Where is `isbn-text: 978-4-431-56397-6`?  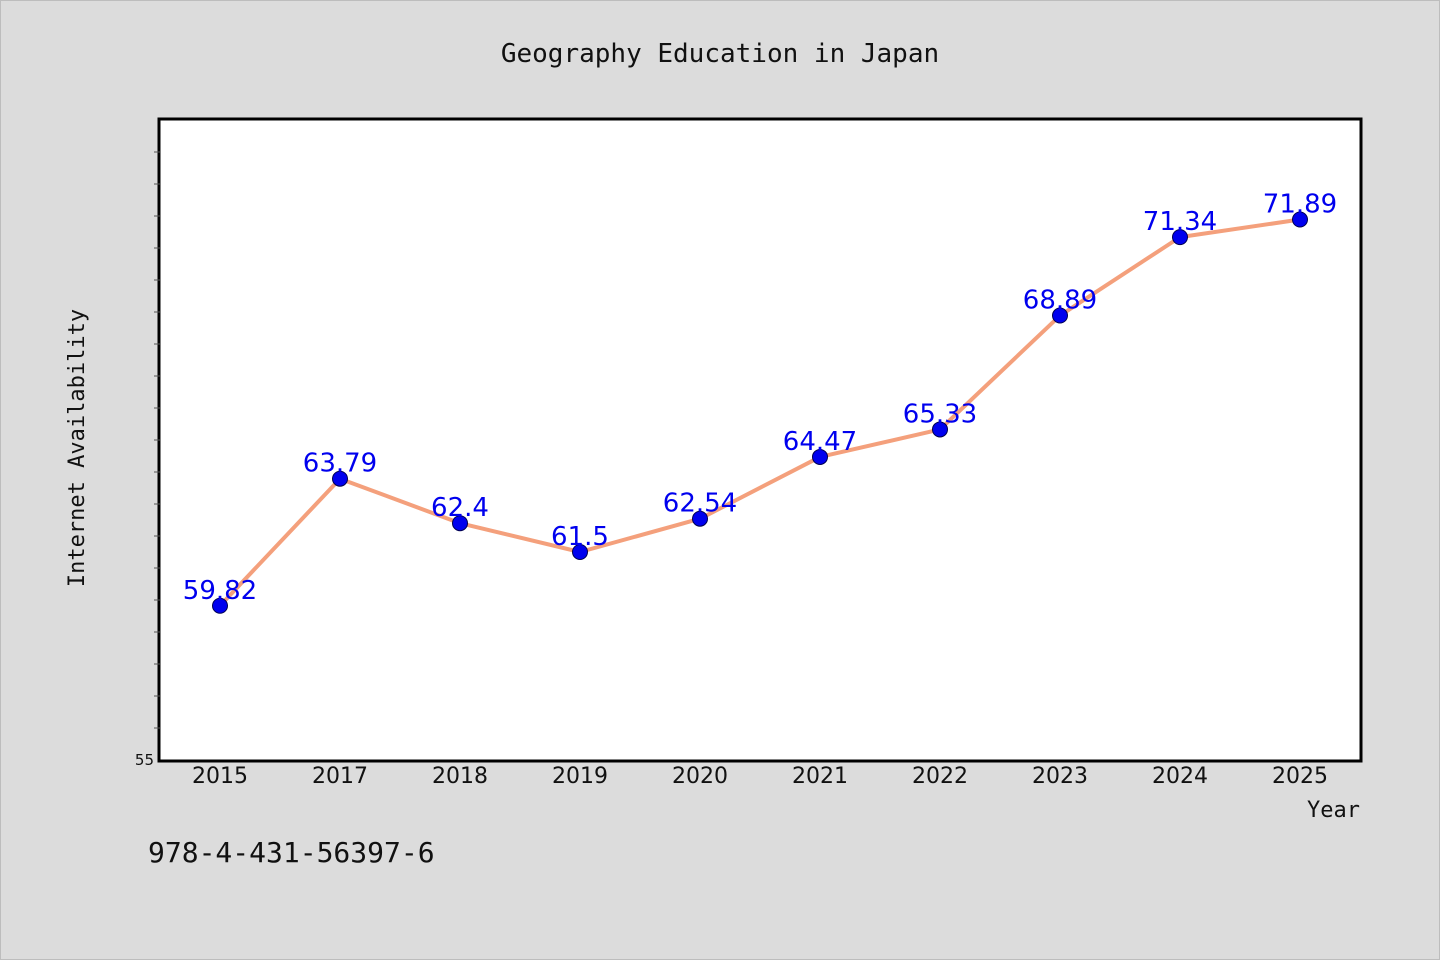
isbn-text: 978-4-431-56397-6 is located at coordinates (291, 852).